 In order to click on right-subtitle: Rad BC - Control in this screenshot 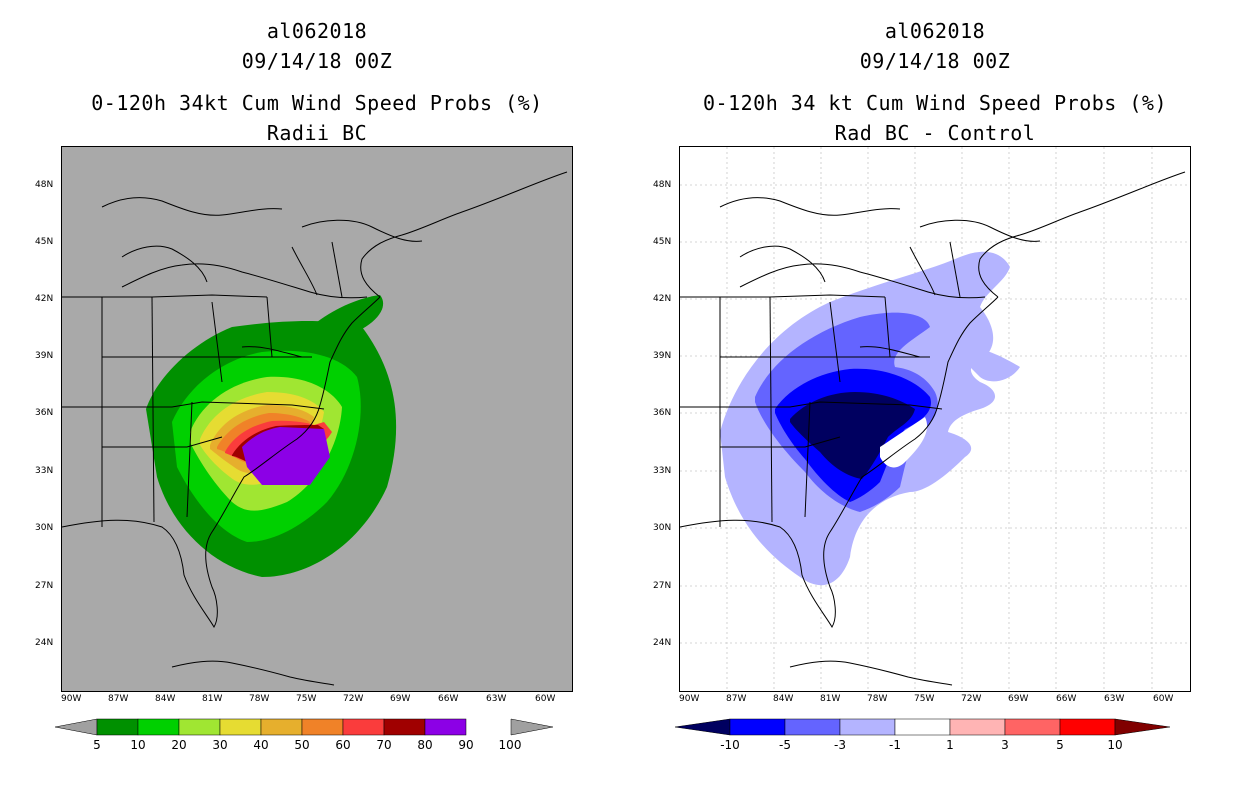, I will do `click(935, 133)`.